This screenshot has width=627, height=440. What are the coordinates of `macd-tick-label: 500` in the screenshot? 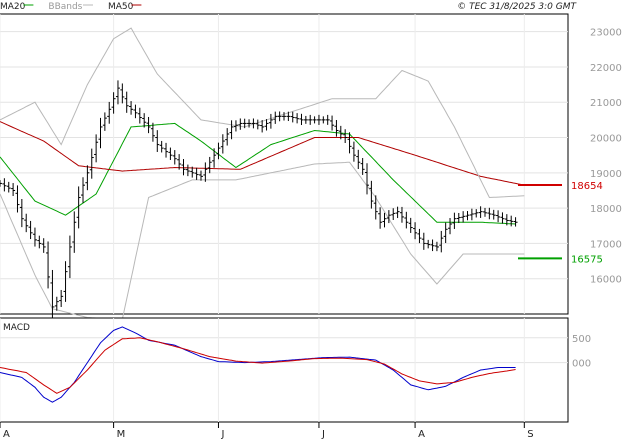 It's located at (581, 339).